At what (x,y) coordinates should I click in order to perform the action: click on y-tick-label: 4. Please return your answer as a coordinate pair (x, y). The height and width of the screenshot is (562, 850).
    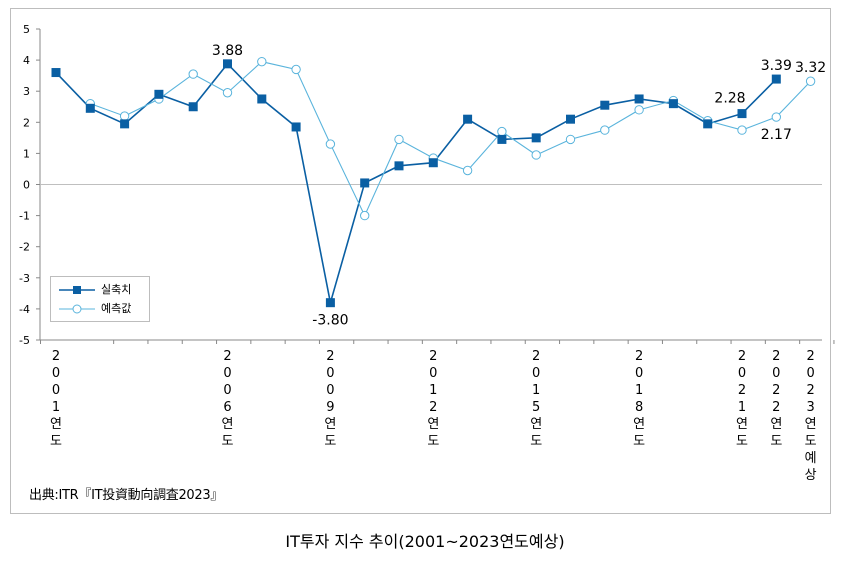
    Looking at the image, I should click on (26, 60).